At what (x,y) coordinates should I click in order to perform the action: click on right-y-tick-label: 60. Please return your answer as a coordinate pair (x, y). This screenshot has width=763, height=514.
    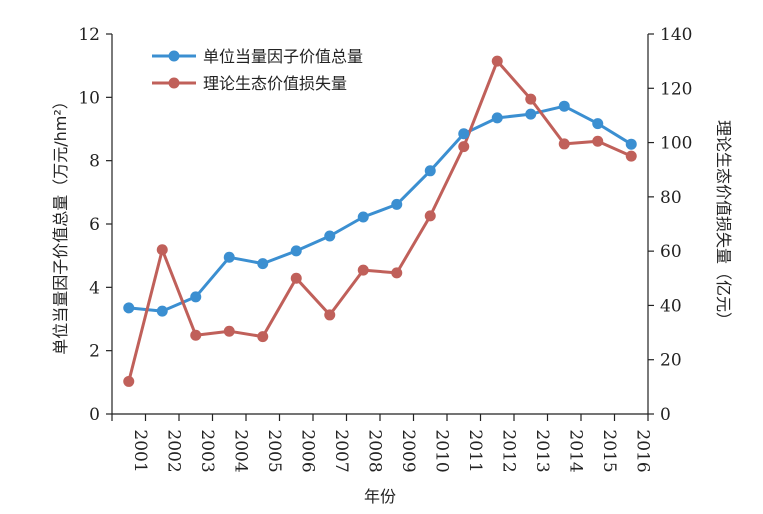
    Looking at the image, I should click on (671, 252).